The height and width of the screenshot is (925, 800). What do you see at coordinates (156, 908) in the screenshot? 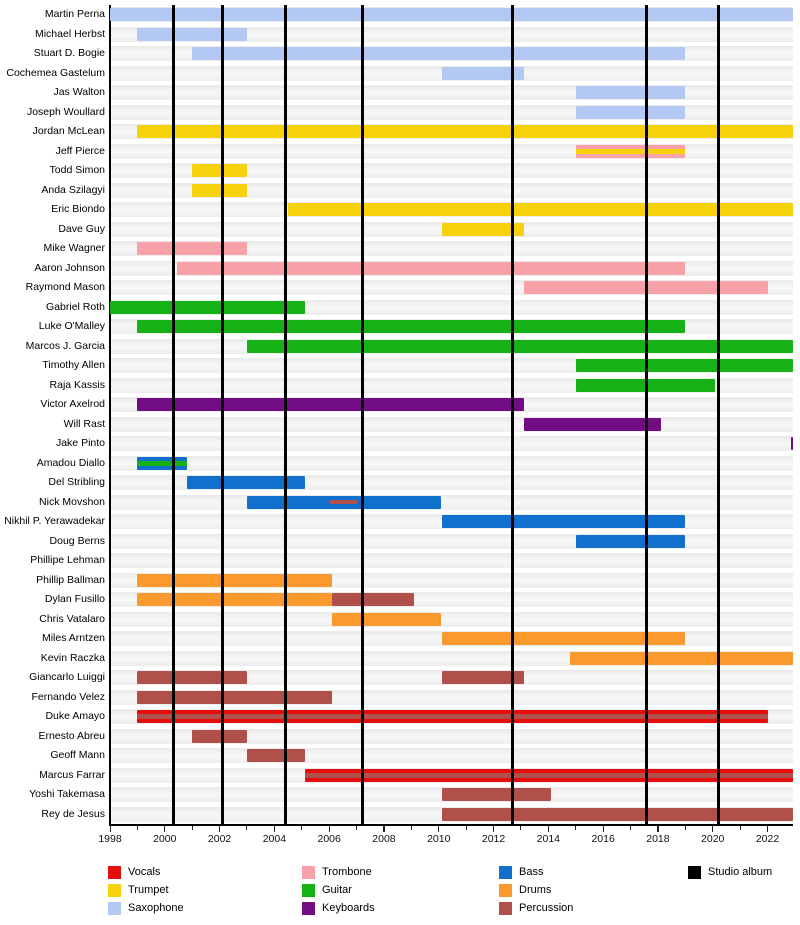
I see `legend-label: Saxophone` at bounding box center [156, 908].